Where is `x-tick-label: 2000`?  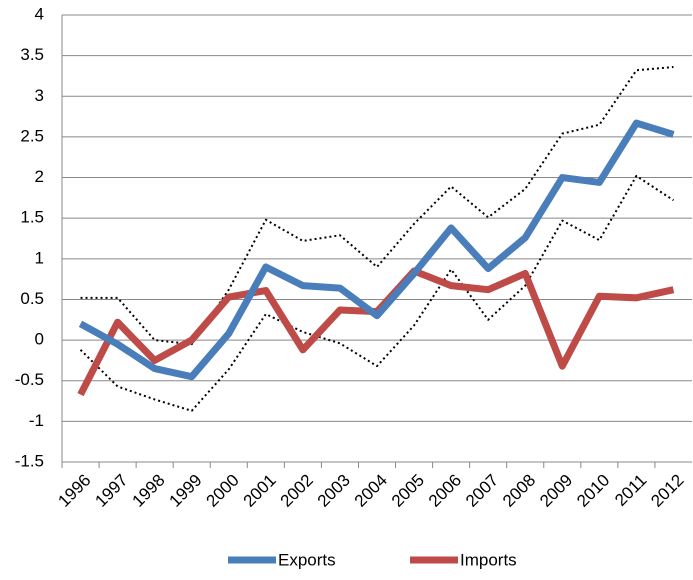
x-tick-label: 2000 is located at coordinates (223, 491).